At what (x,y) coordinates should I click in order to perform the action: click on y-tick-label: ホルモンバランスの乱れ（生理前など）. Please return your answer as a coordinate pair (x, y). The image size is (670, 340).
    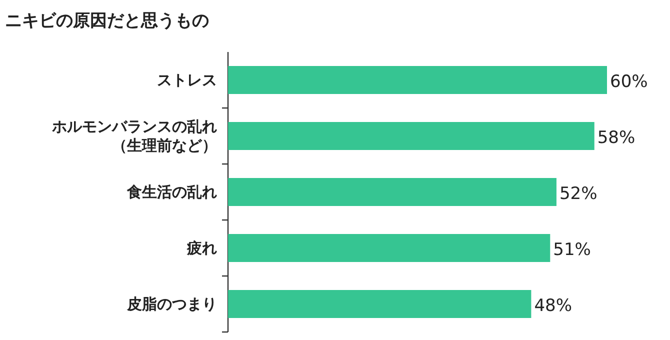
    Looking at the image, I should click on (134, 136).